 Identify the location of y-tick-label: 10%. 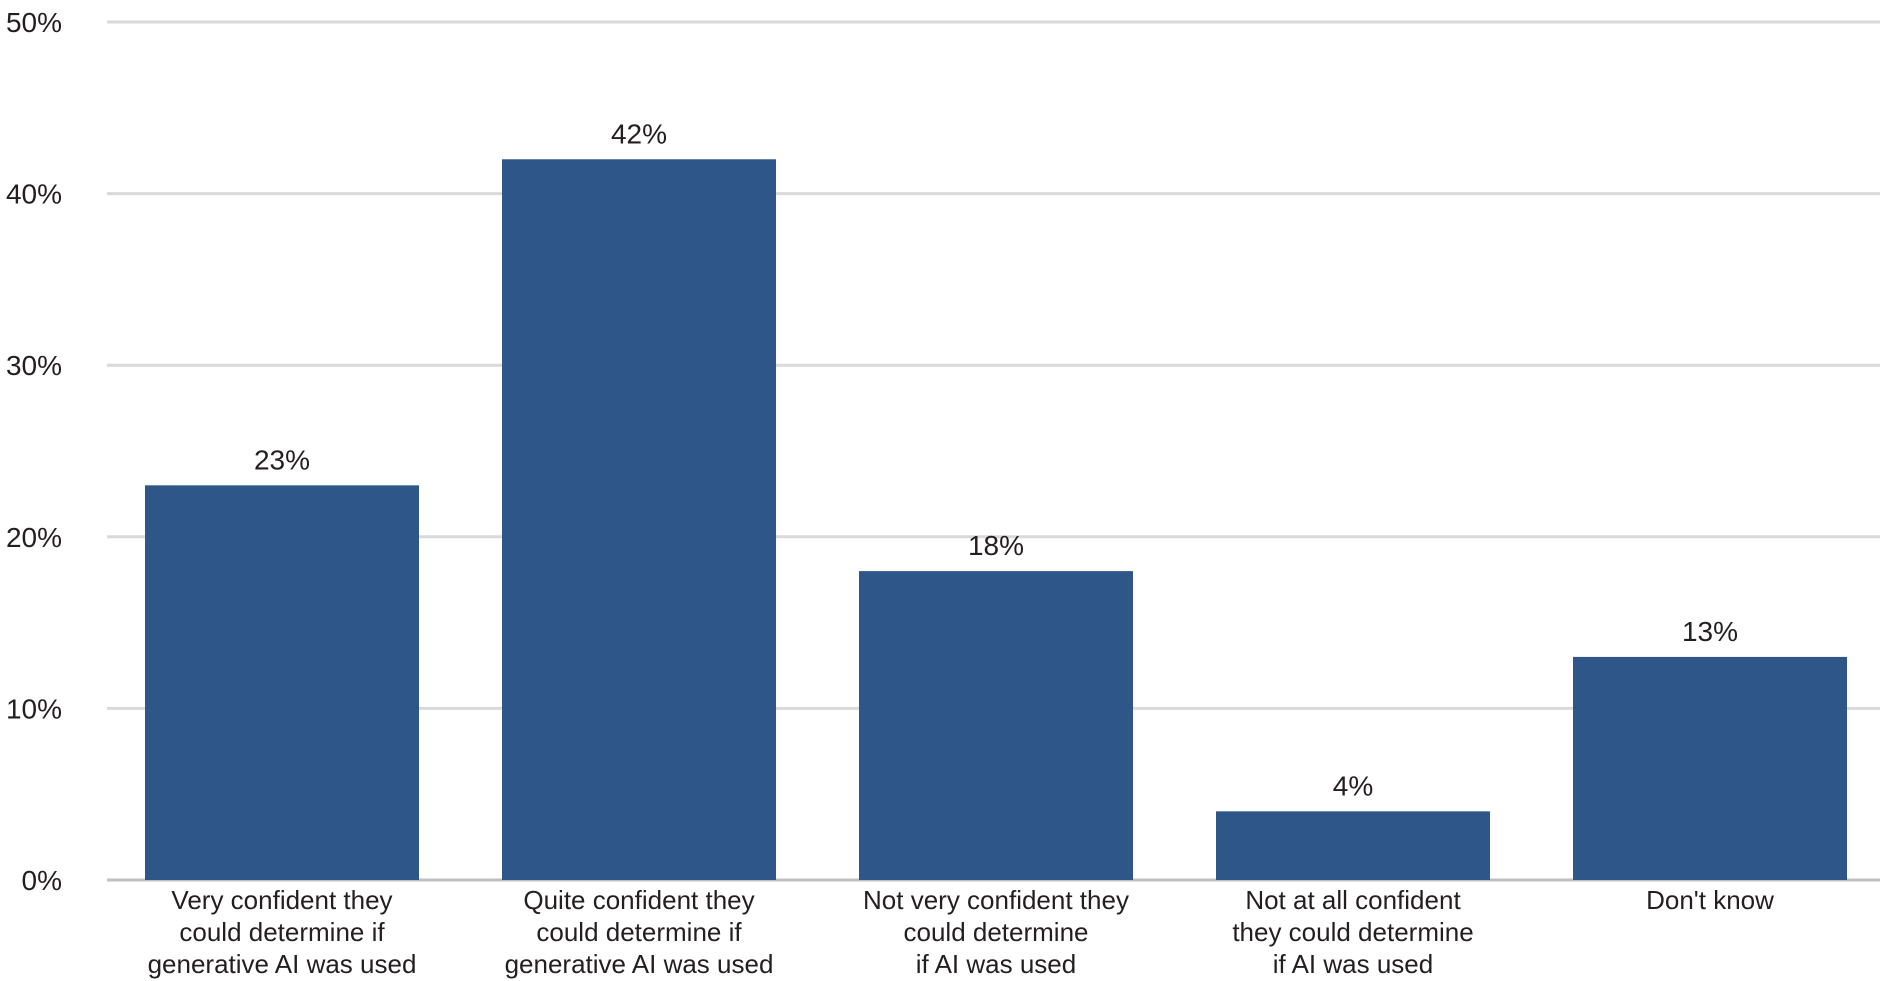
(34, 708).